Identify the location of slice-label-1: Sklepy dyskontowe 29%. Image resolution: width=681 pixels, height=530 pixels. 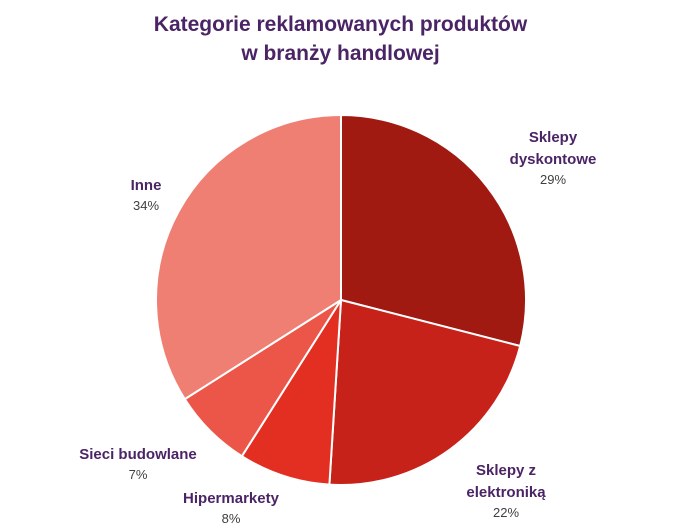
(553, 158).